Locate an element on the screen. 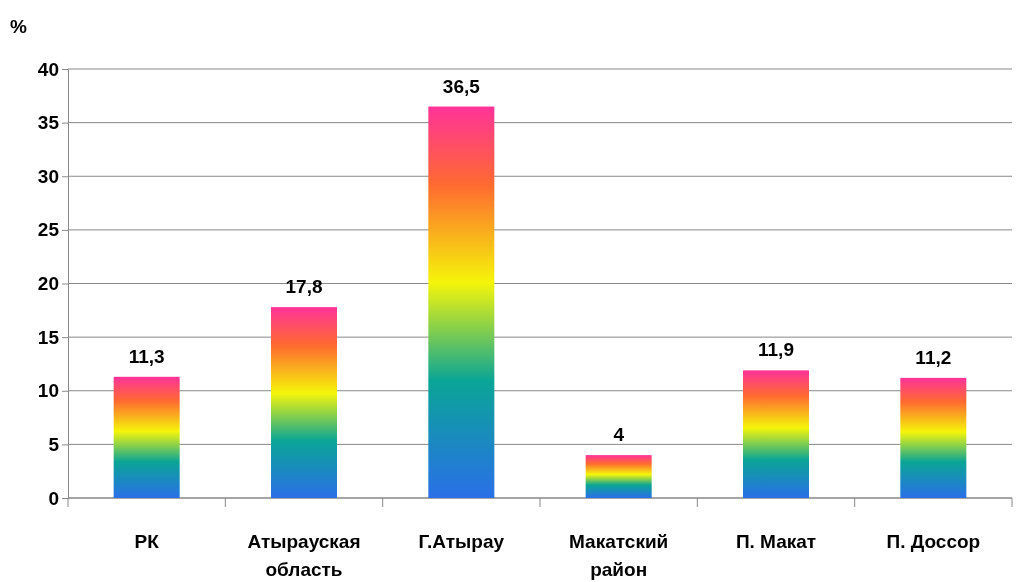  data-label: 11,3 is located at coordinates (146, 356).